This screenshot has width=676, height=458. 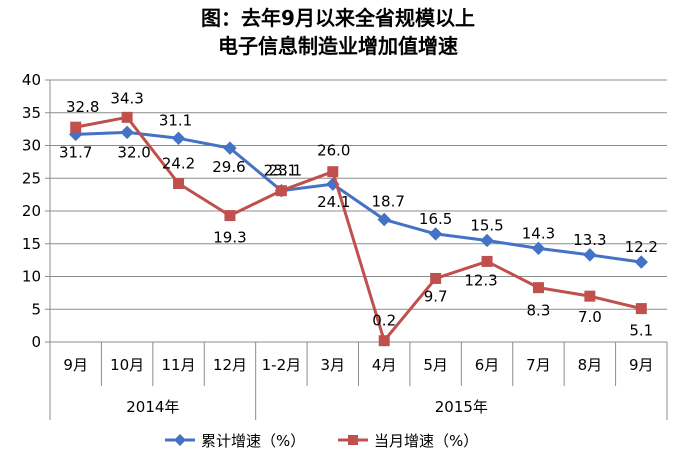 What do you see at coordinates (75, 152) in the screenshot?
I see `series-1-data-label: 31.7` at bounding box center [75, 152].